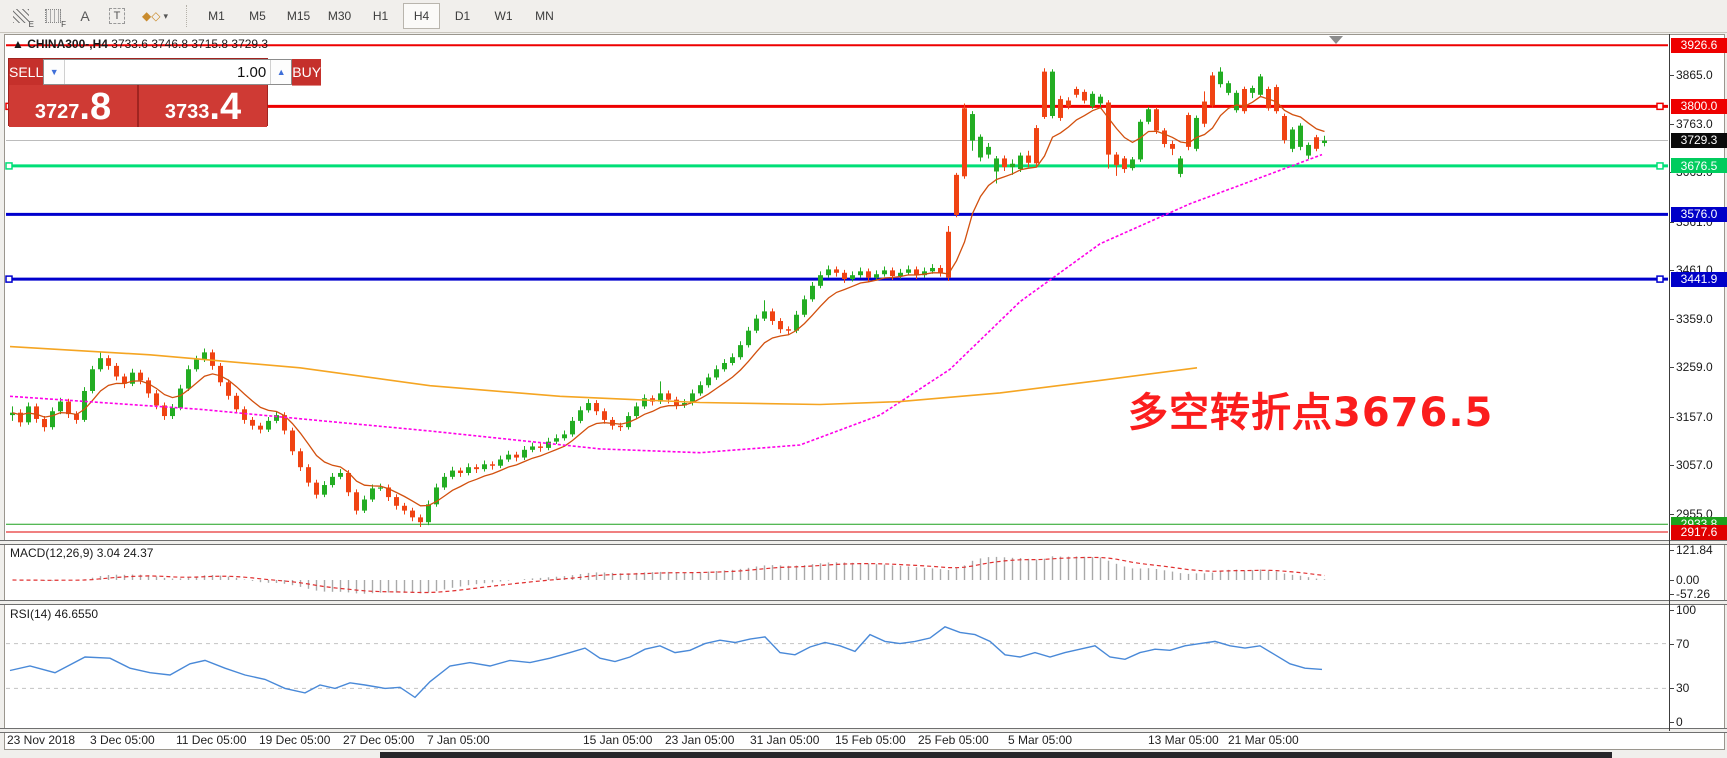  What do you see at coordinates (834, 572) in the screenshot?
I see `macd-panel` at bounding box center [834, 572].